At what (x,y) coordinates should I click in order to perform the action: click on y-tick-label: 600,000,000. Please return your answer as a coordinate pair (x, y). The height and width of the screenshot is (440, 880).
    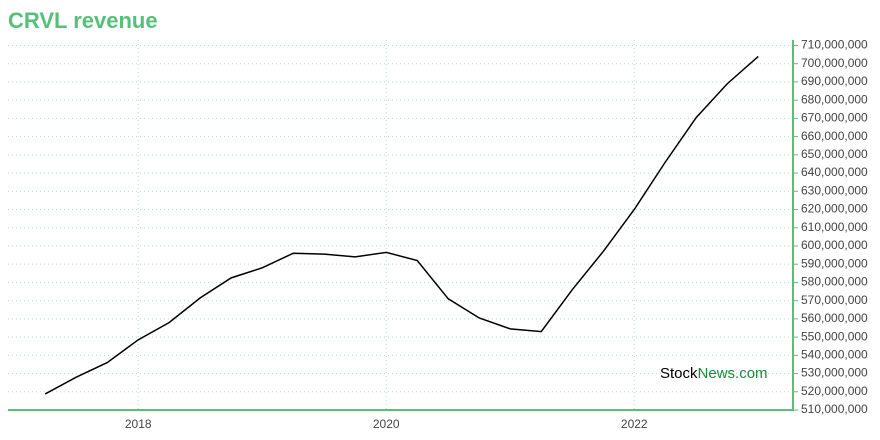
    Looking at the image, I should click on (834, 245).